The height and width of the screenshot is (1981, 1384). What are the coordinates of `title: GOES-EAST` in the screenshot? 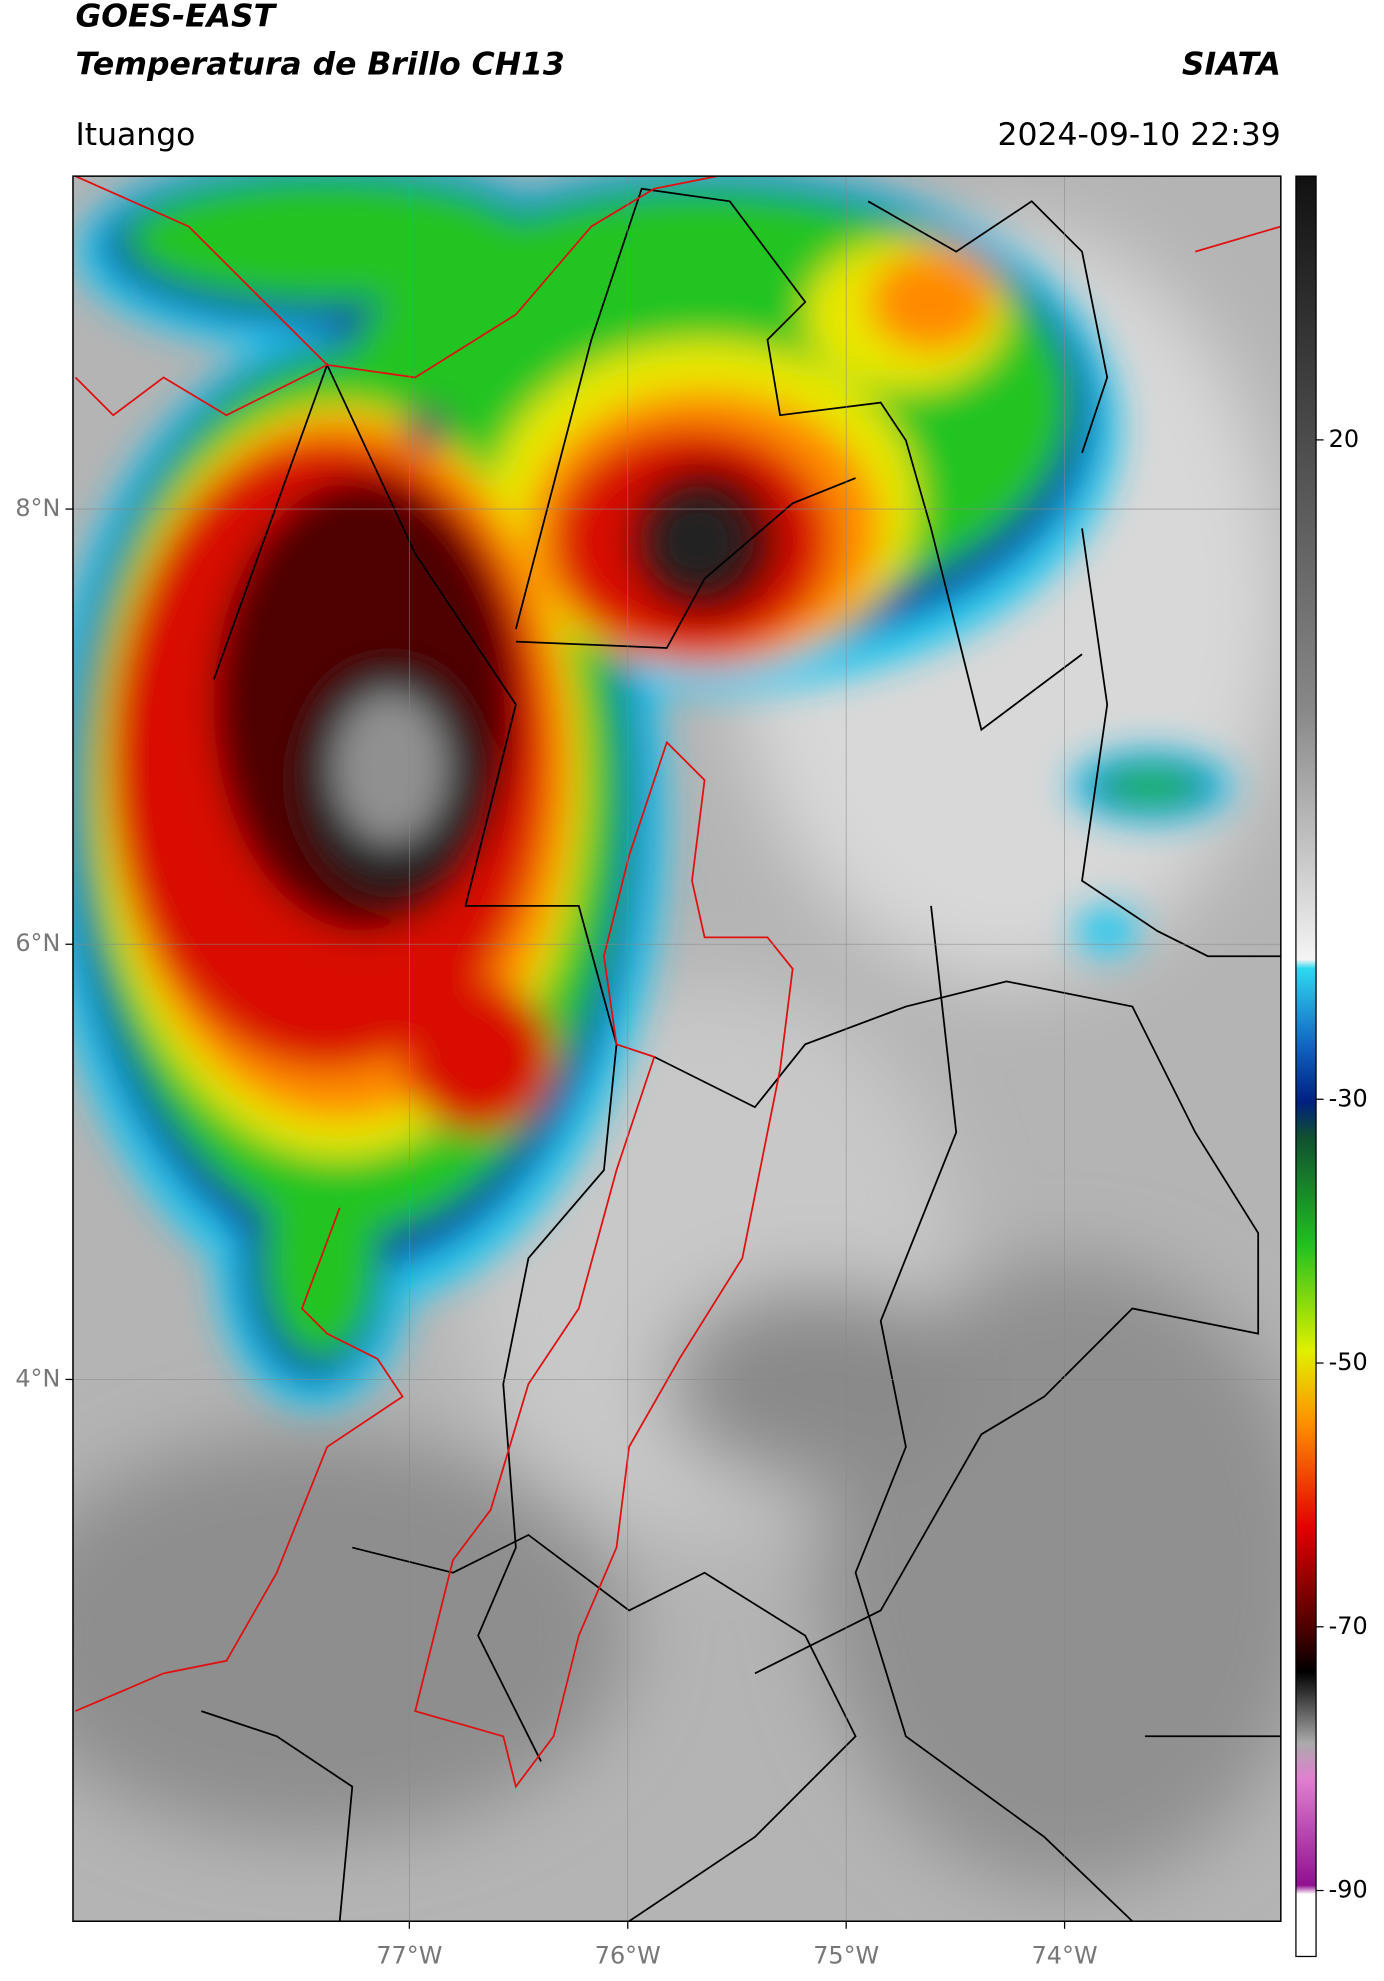 It's located at (176, 17).